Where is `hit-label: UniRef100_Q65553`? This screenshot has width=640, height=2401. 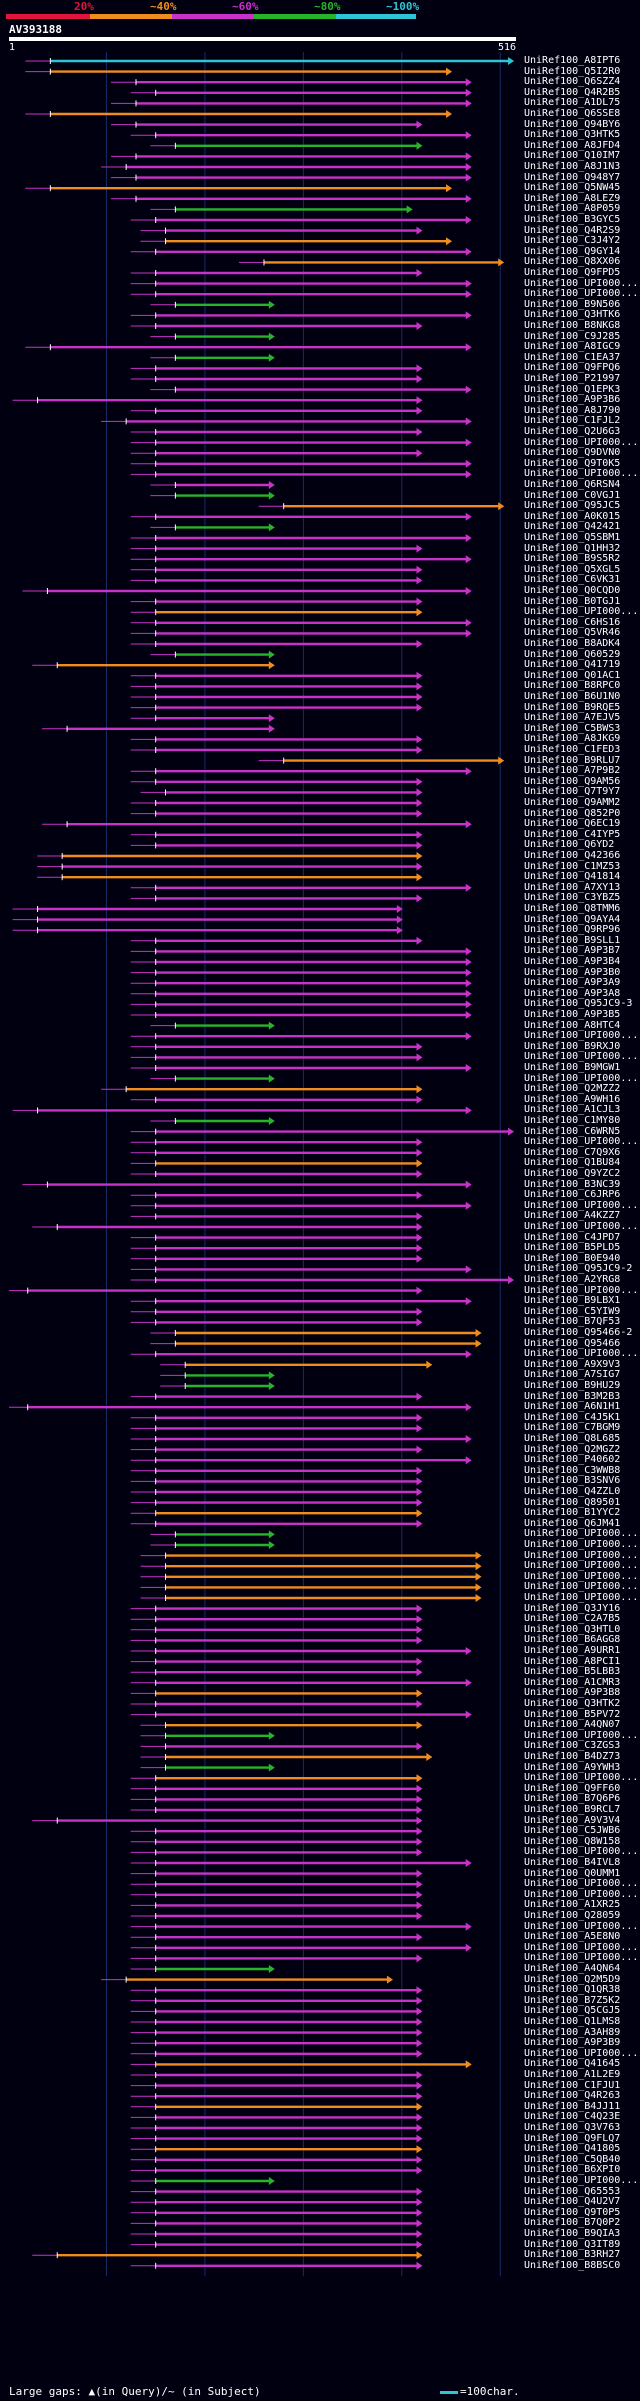
hit-label: UniRef100_Q65553 is located at coordinates (572, 2191).